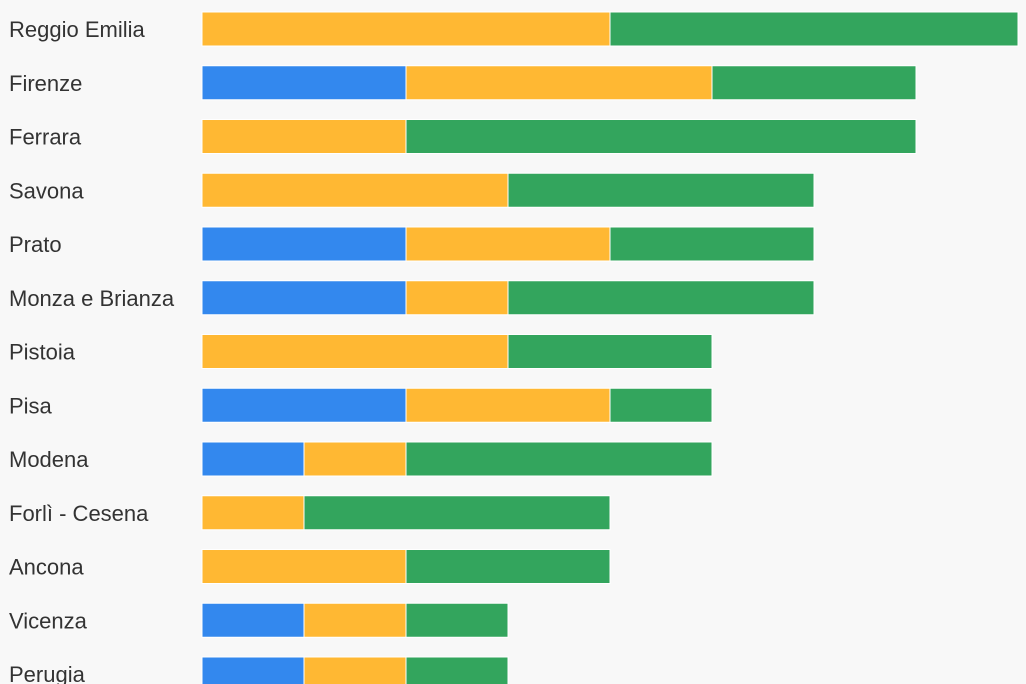 Image resolution: width=1026 pixels, height=684 pixels. I want to click on category-label: Monza e Brianza, so click(92, 298).